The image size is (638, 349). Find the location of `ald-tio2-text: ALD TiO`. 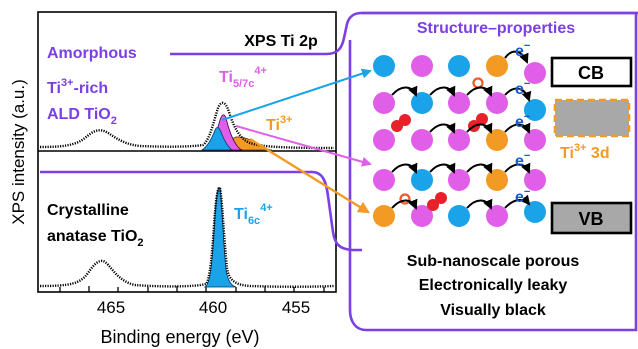

ald-tio2-text: ALD TiO is located at coordinates (79, 114).